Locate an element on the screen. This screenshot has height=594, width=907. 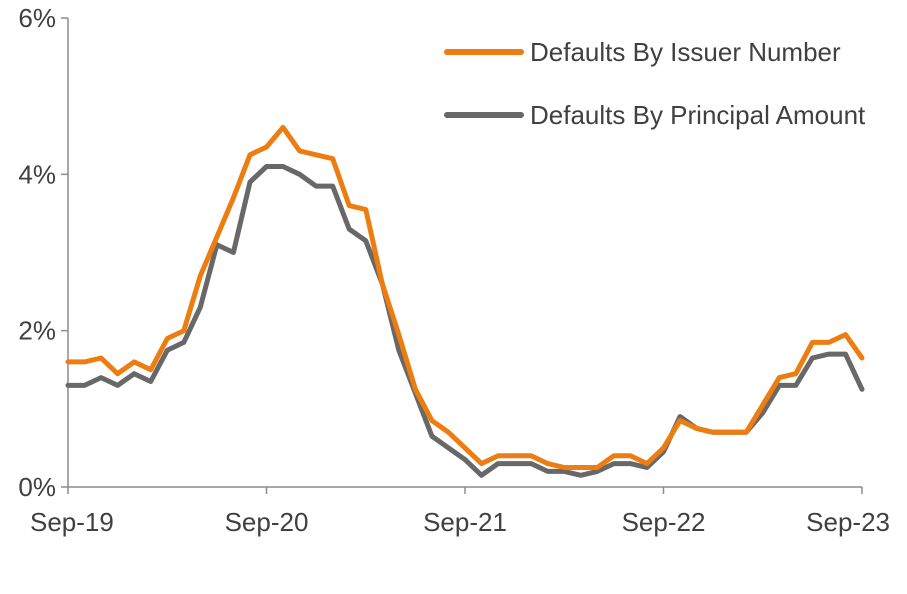
y-tick-label: 2% is located at coordinates (37, 331).